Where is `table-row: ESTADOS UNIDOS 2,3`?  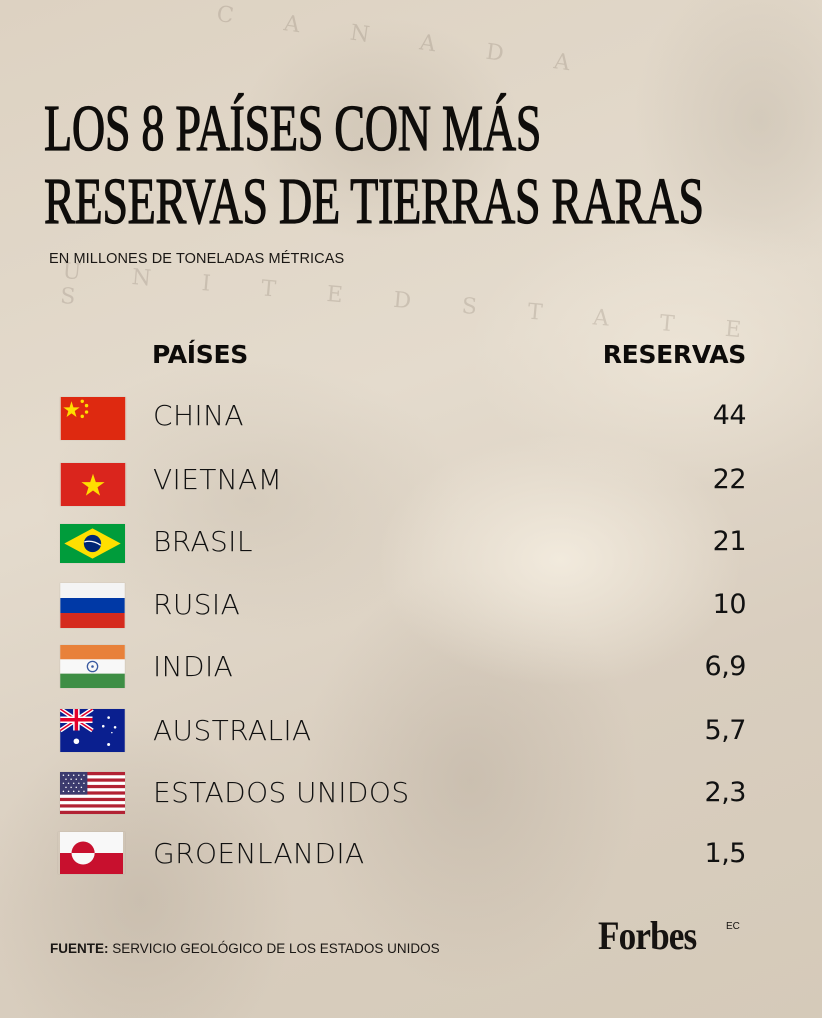 table-row: ESTADOS UNIDOS 2,3 is located at coordinates (411, 795).